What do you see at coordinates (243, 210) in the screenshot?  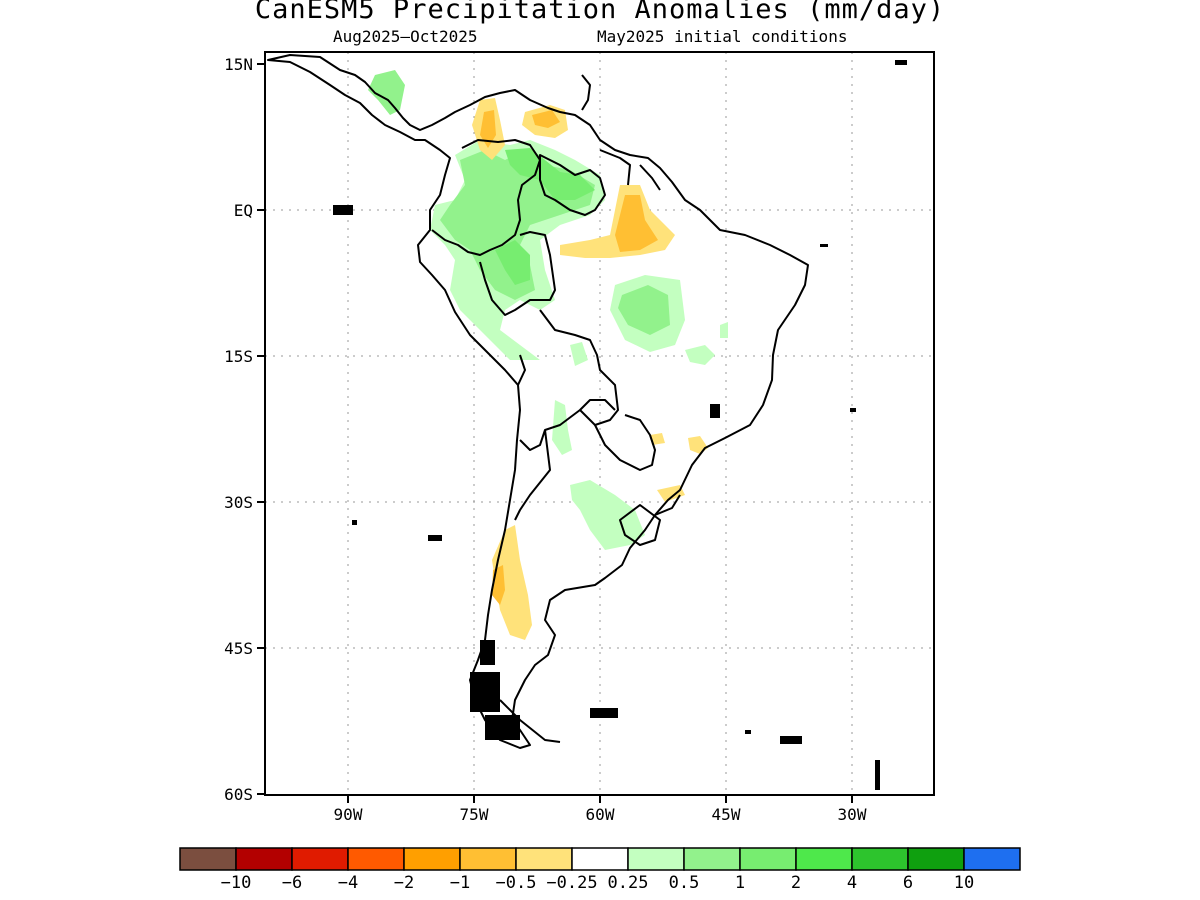 I see `lat-label: EQ` at bounding box center [243, 210].